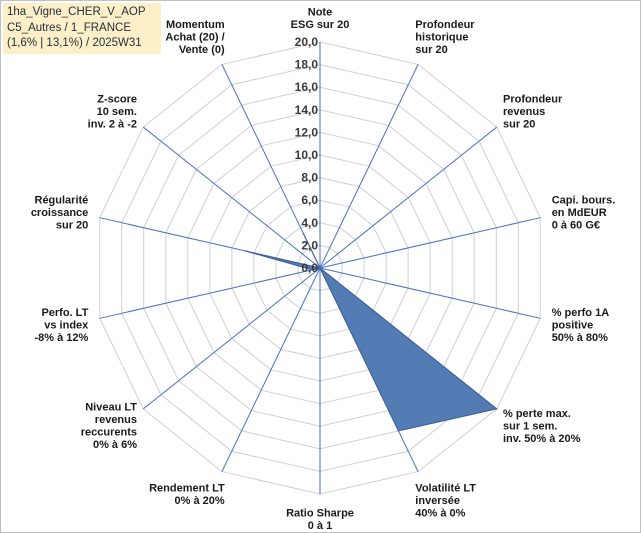 The width and height of the screenshot is (641, 533). Describe the element at coordinates (115, 445) in the screenshot. I see `axis-label-line: 0% à 6%` at that location.